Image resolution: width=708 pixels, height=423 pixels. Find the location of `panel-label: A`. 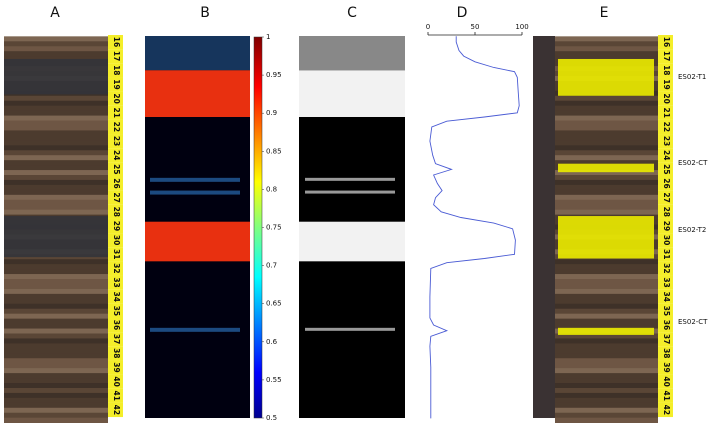

panel-label: A is located at coordinates (55, 13).